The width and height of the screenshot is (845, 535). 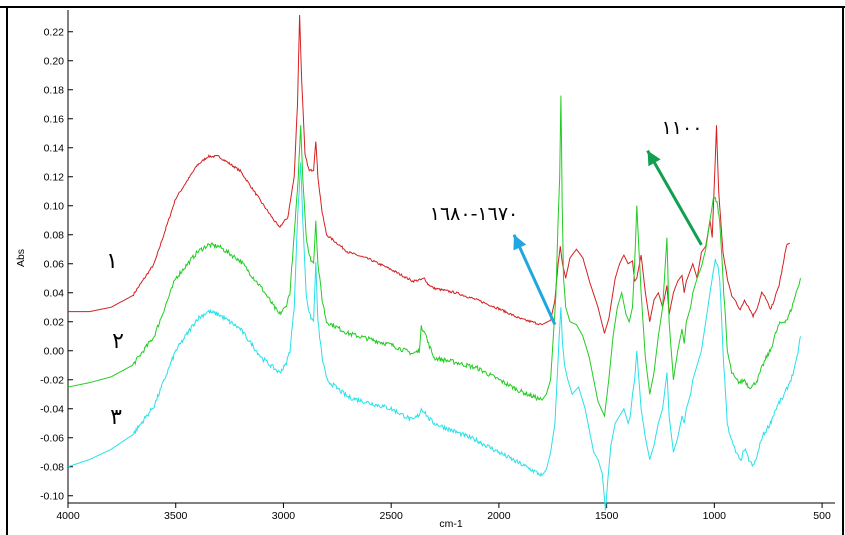 What do you see at coordinates (52, 467) in the screenshot?
I see `y-tick-label: -0.08` at bounding box center [52, 467].